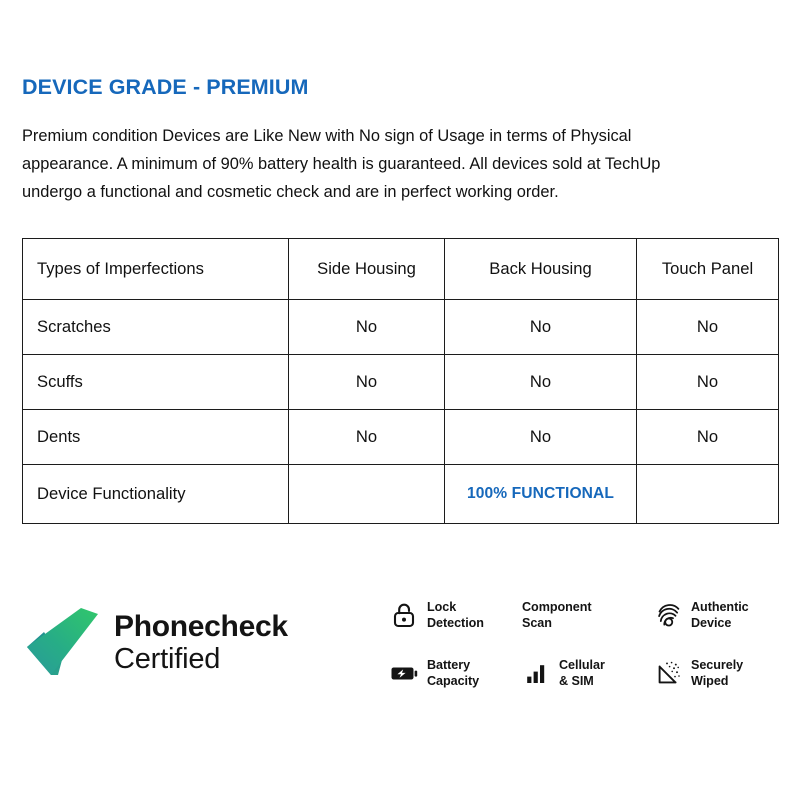  Describe the element at coordinates (155, 269) in the screenshot. I see `column-header-types: Types of Imperfections` at that location.